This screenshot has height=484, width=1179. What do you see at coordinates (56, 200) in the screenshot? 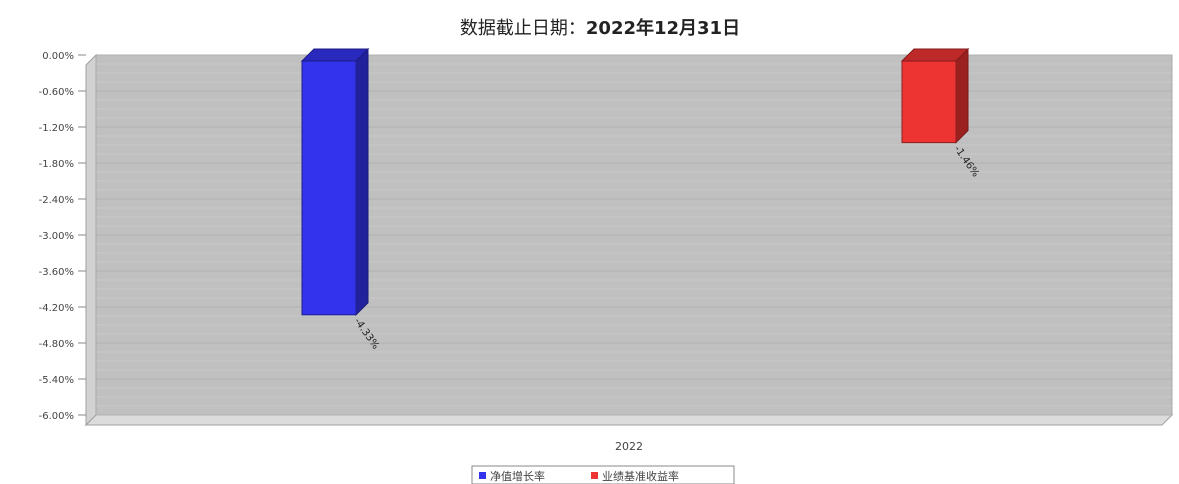
I see `y-tick-label: -2.40%` at bounding box center [56, 200].